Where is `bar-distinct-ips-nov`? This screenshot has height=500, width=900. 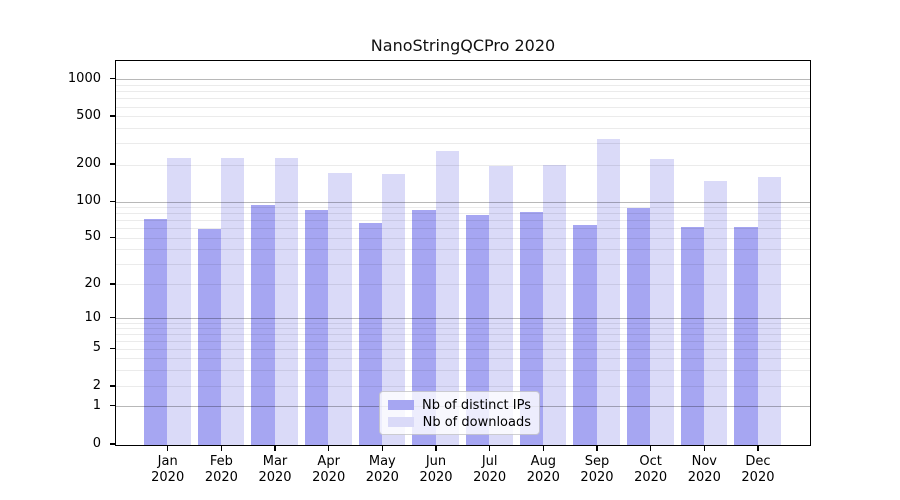
bar-distinct-ips-nov is located at coordinates (692, 336).